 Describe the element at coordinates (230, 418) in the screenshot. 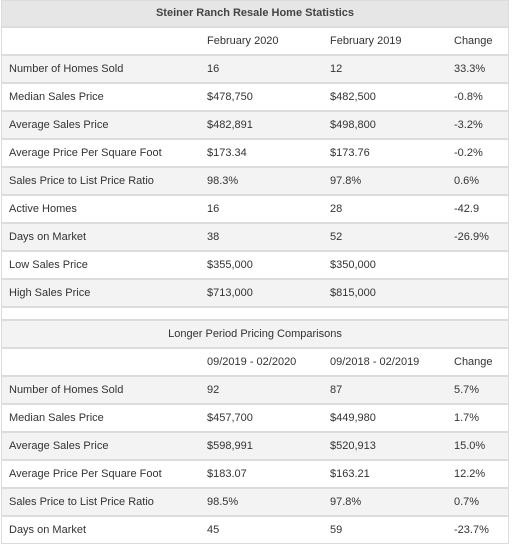

I see `cell-text: $457,700` at that location.